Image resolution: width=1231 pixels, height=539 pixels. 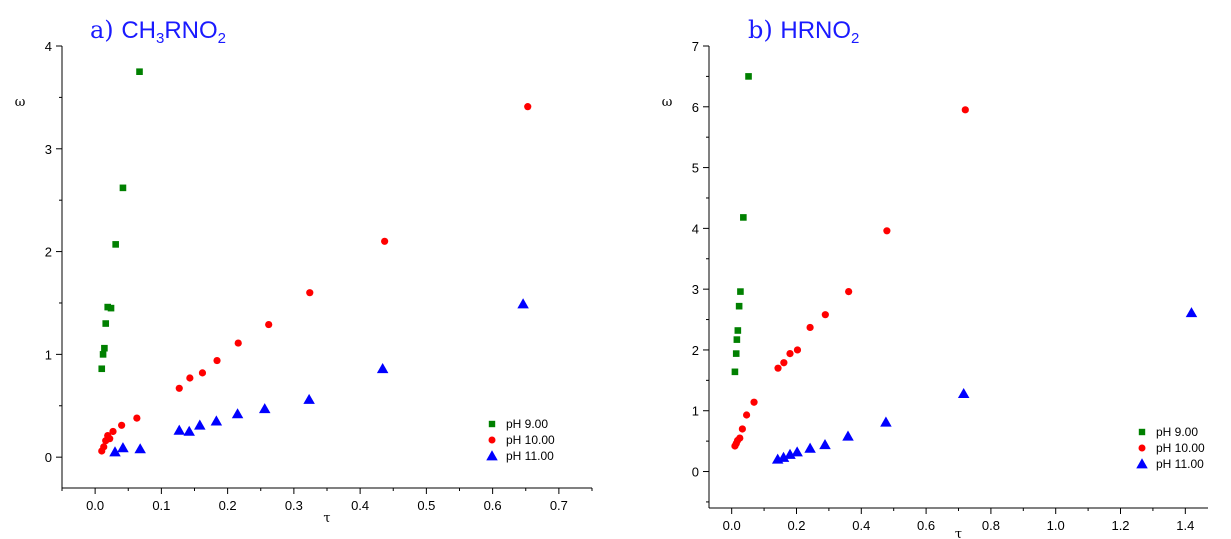 What do you see at coordinates (48, 354) in the screenshot?
I see `y-tick-label: 1` at bounding box center [48, 354].